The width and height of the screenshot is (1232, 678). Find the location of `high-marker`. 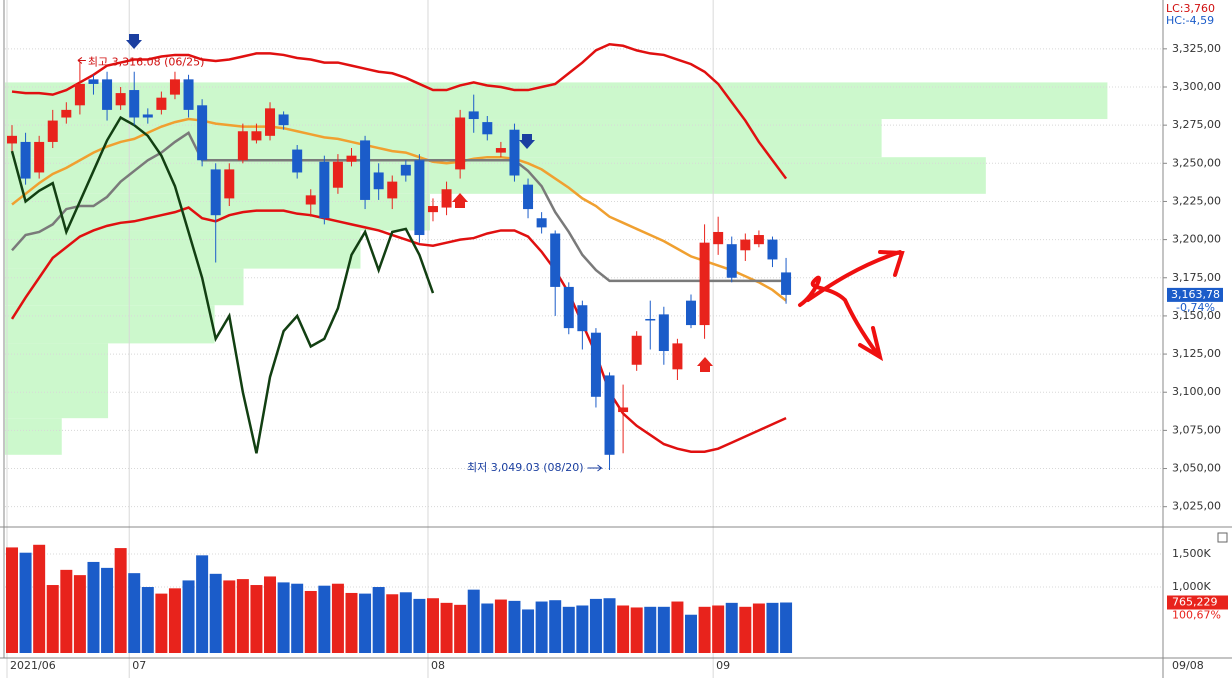

high-marker is located at coordinates (81, 60).